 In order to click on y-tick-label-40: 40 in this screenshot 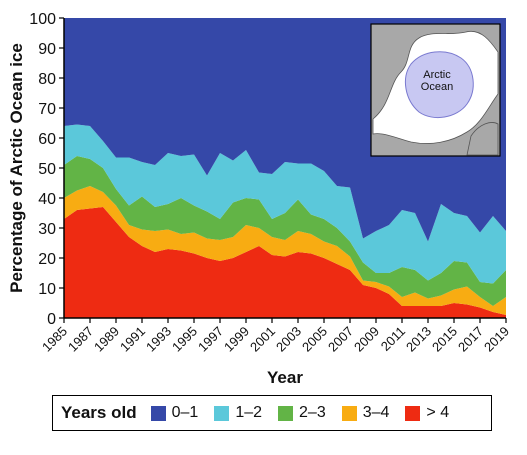, I will do `click(47, 199)`.